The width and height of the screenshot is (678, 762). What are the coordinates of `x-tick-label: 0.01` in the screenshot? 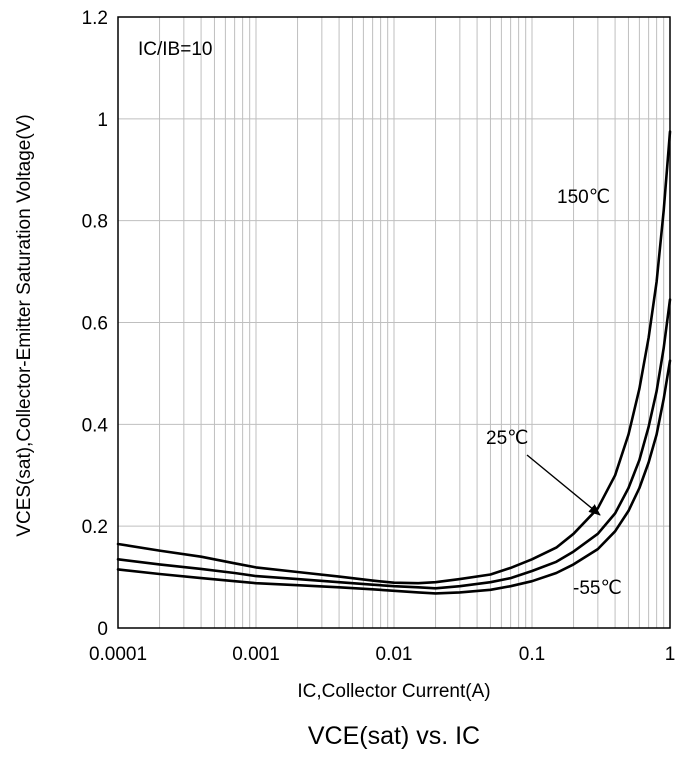 It's located at (394, 654).